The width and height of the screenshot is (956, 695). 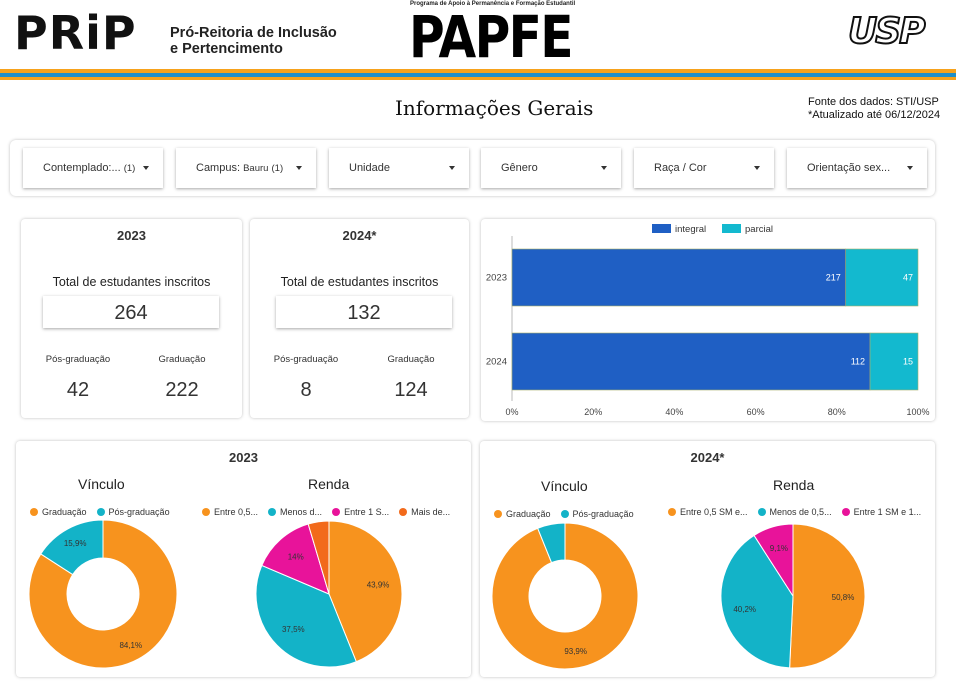 What do you see at coordinates (139, 512) in the screenshot?
I see `legend-label: Pós-graduação` at bounding box center [139, 512].